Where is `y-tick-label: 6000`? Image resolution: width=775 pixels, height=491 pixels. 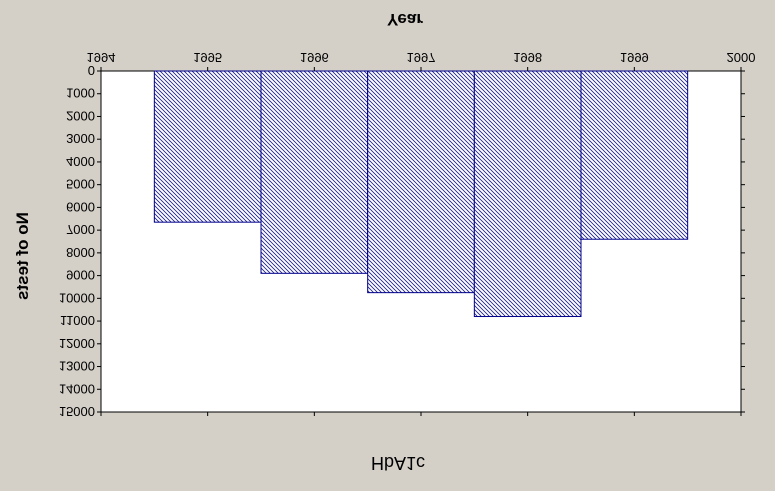
y-tick-label: 6000 is located at coordinates (80, 206).